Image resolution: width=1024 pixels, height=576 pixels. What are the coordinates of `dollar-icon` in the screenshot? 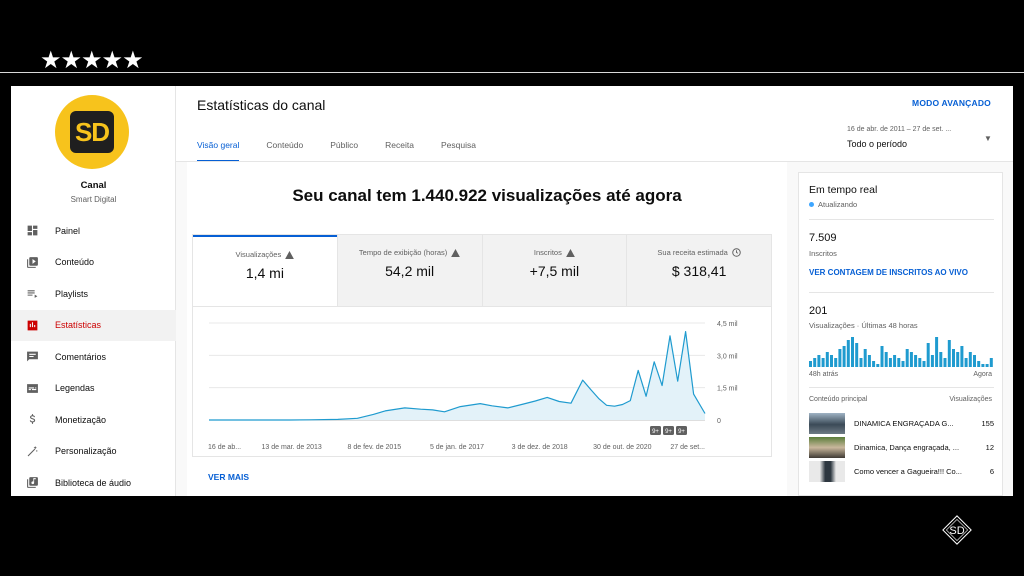 It's located at (32, 420).